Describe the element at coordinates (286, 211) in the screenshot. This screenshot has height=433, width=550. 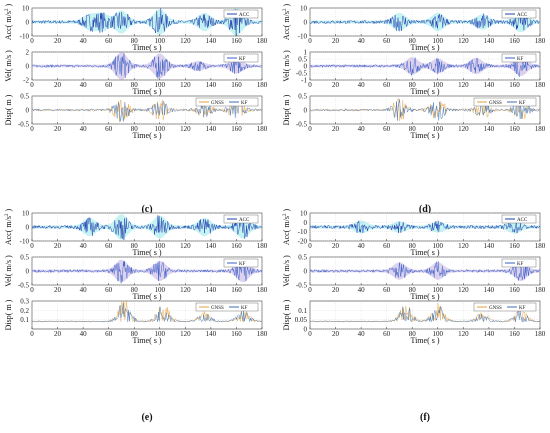
I see `y-axis-label-tail: )` at that location.